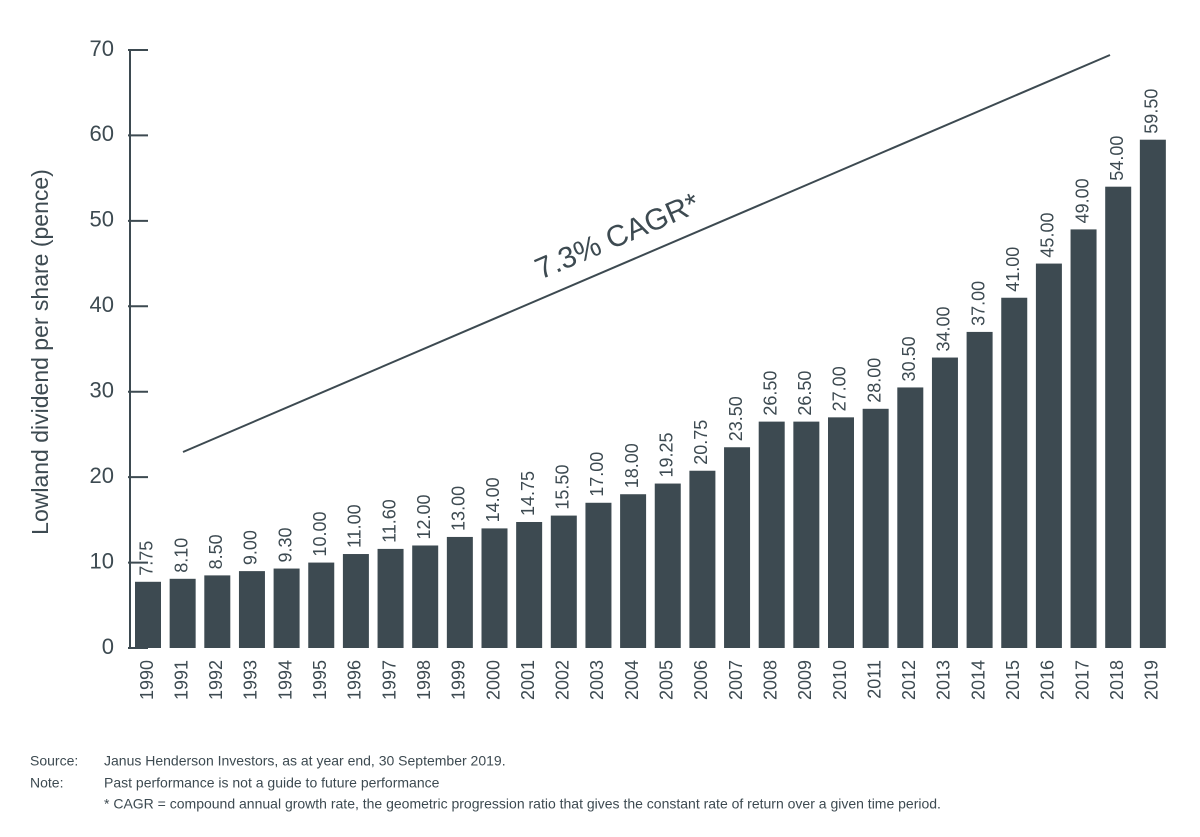  Describe the element at coordinates (874, 380) in the screenshot. I see `value-label: 28.00` at that location.